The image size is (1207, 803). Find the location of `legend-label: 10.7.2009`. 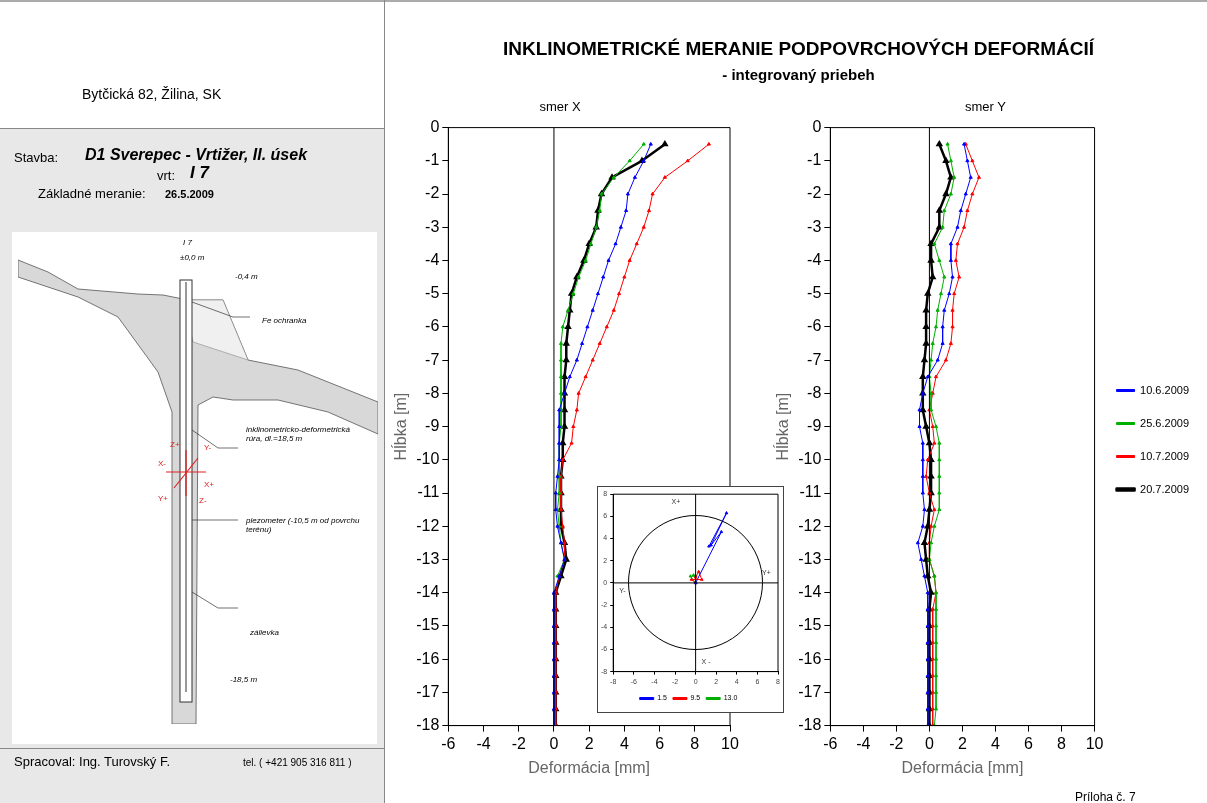

legend-label: 10.7.2009 is located at coordinates (1164, 455).